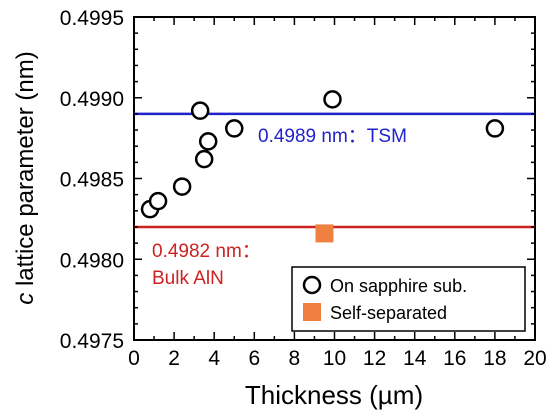 The height and width of the screenshot is (417, 550). I want to click on reference-label: 0.4982 nm：, so click(206, 251).